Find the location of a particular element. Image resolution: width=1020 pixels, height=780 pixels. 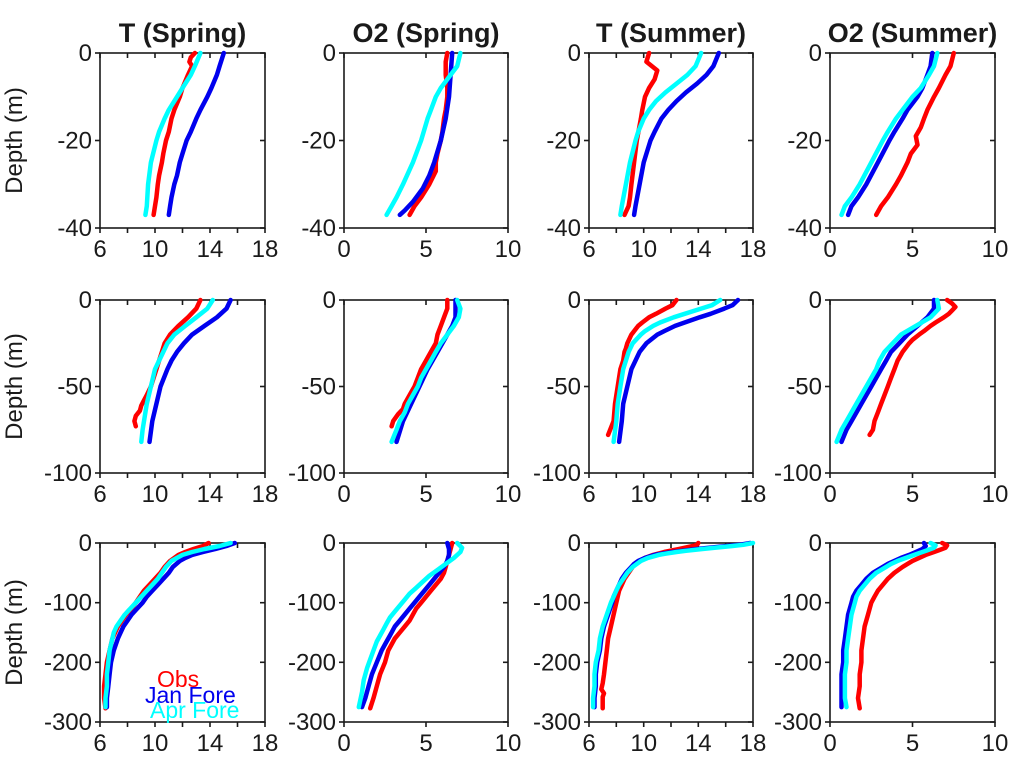

legend-entry-apr-fore: Apr Fore is located at coordinates (194, 710).